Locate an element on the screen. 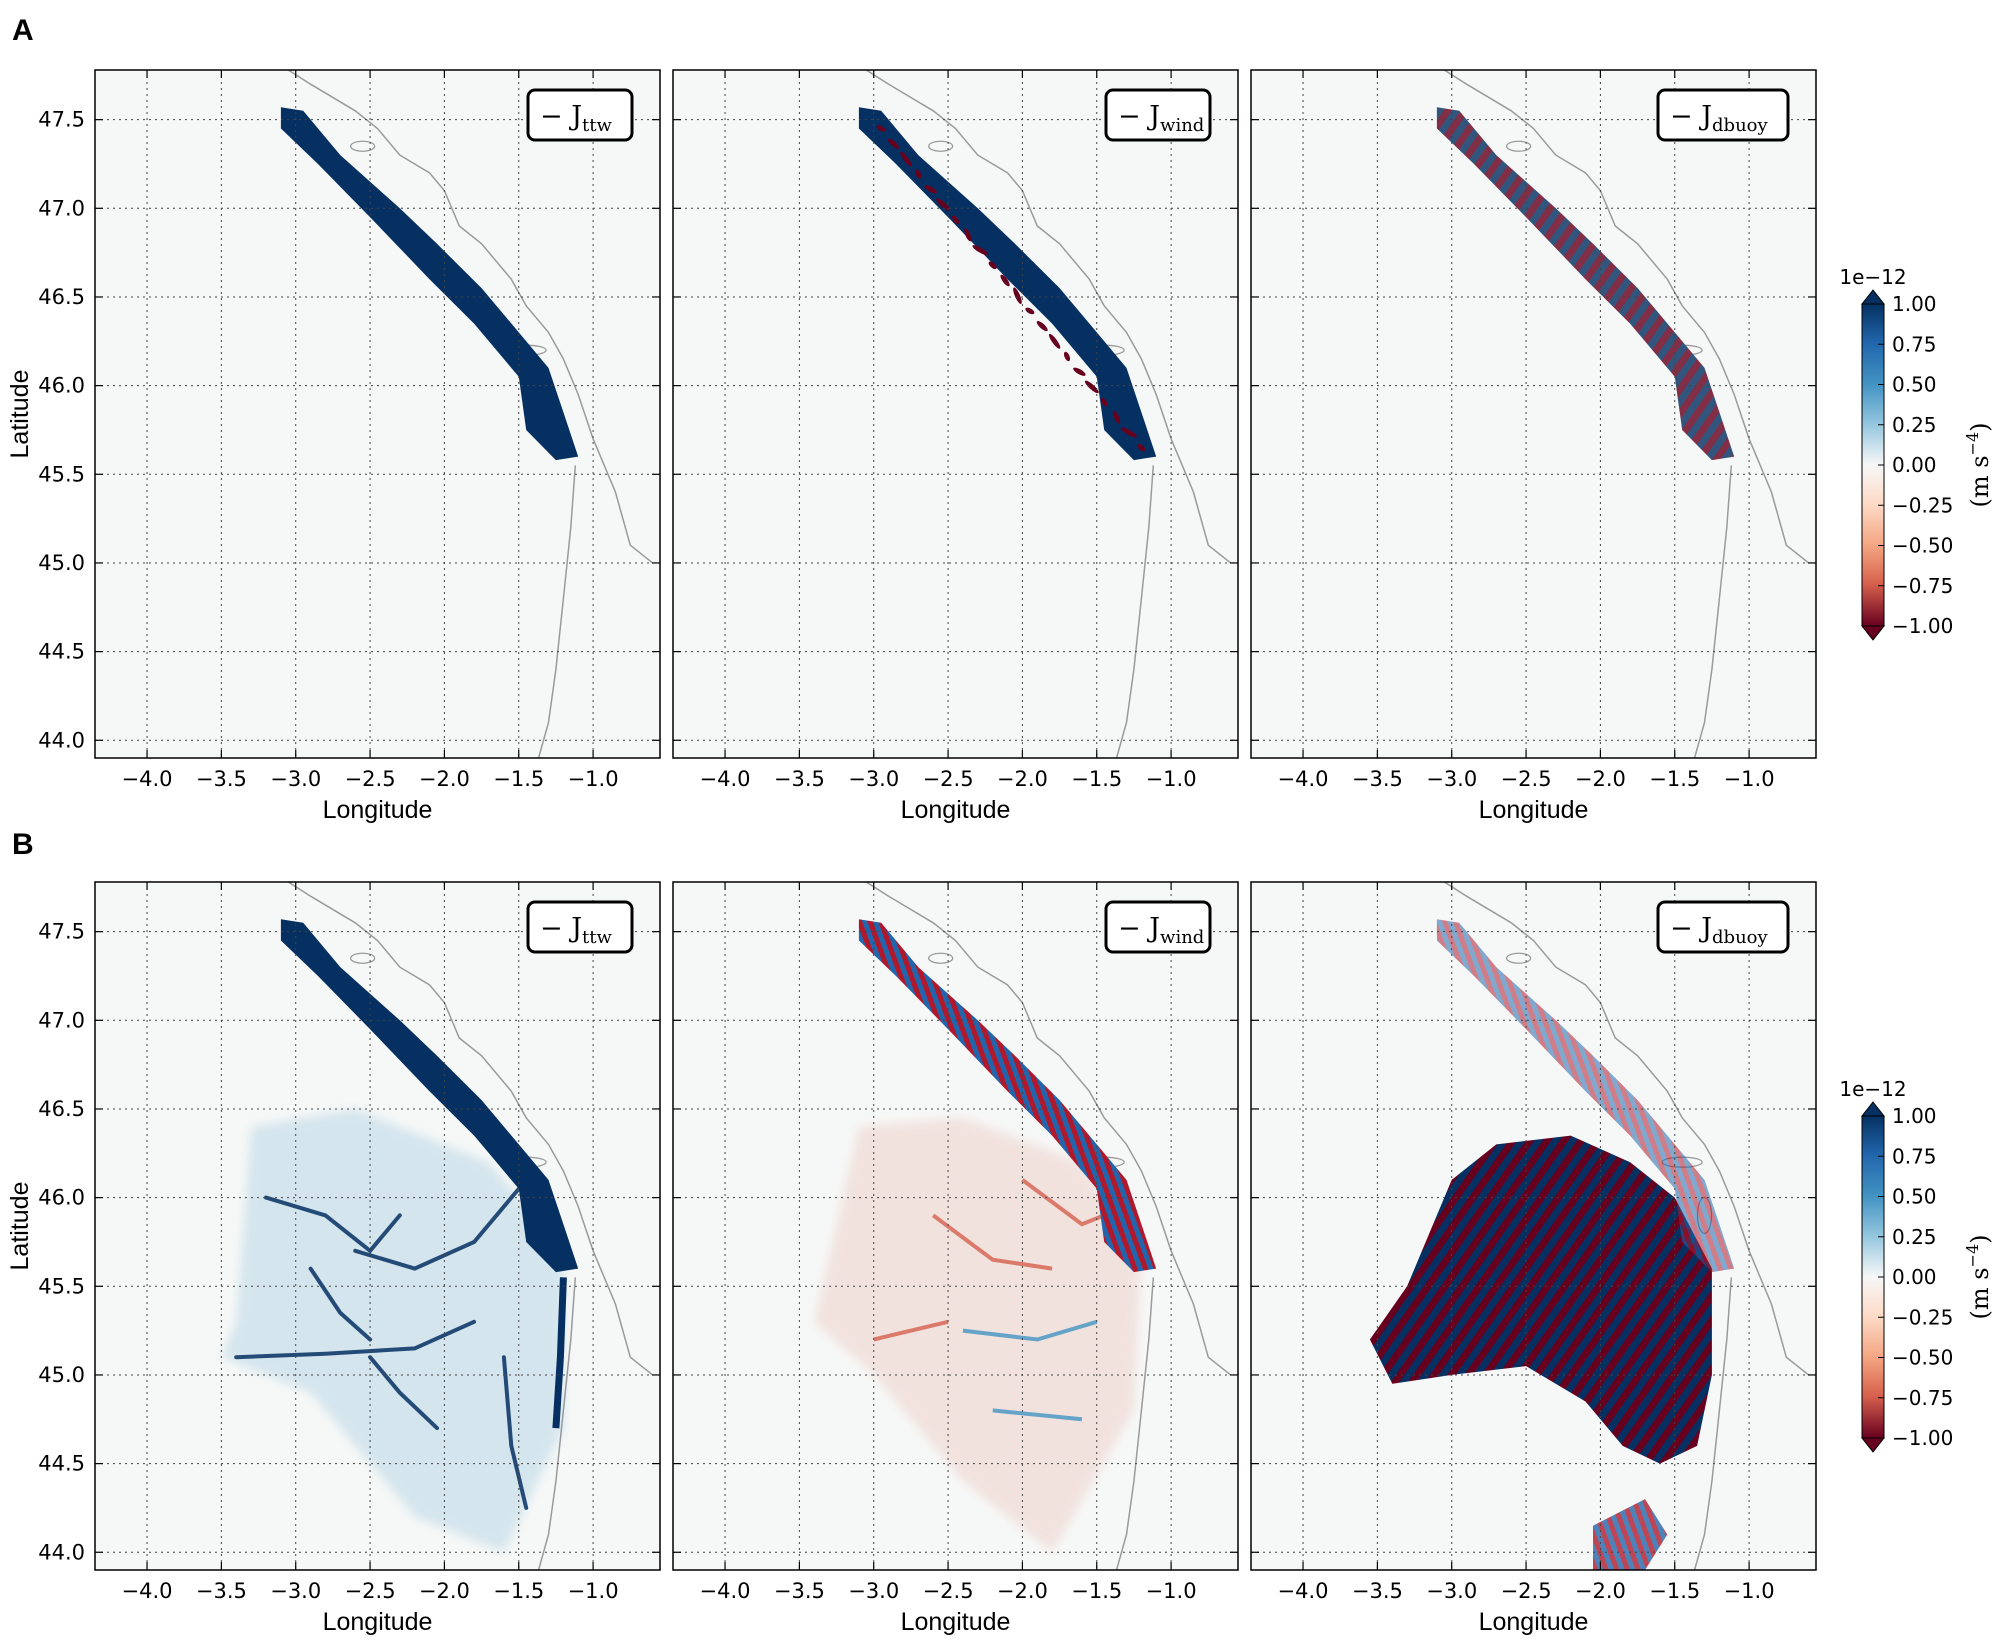 This screenshot has width=2008, height=1648. legend: − Jdbuoy is located at coordinates (1723, 115).